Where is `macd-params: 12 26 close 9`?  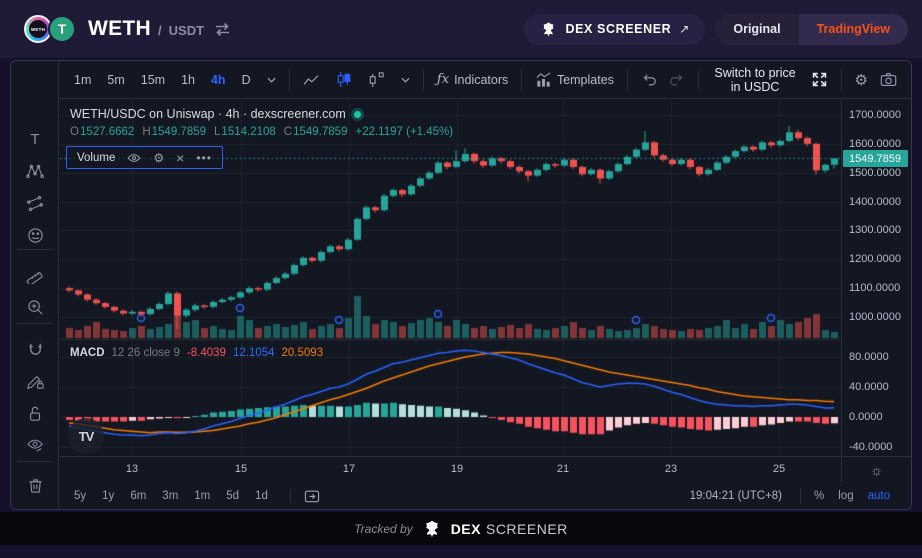
macd-params: 12 26 close 9 is located at coordinates (145, 353).